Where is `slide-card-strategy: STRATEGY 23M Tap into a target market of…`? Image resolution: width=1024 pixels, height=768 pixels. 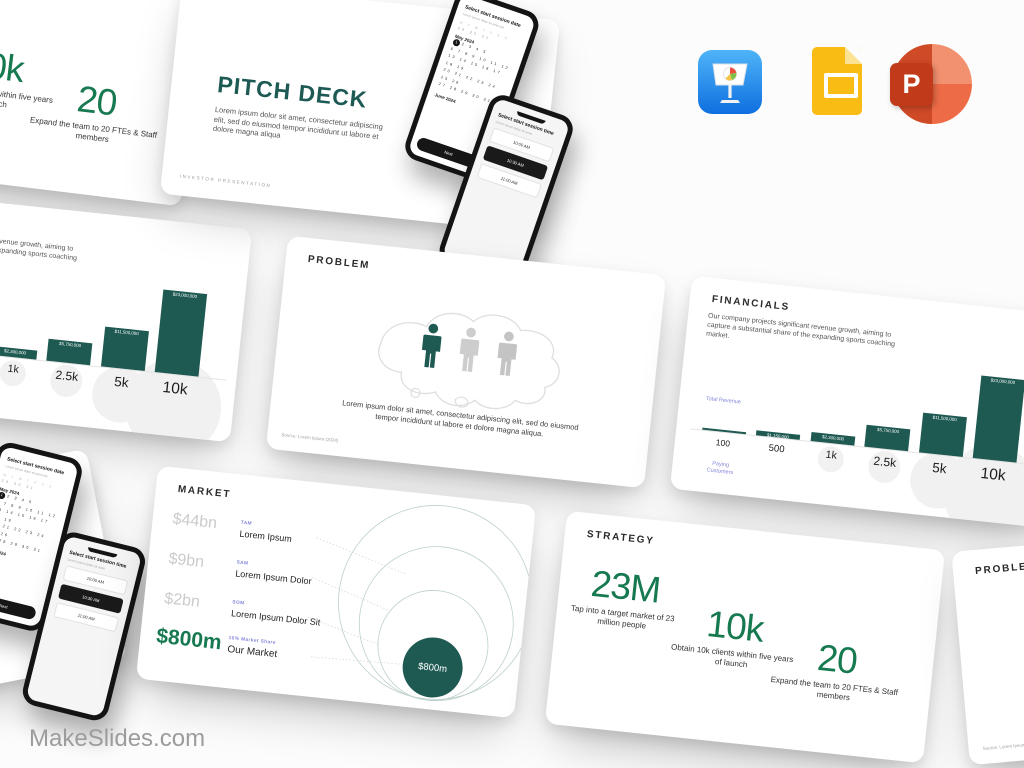
slide-card-strategy: STRATEGY 23M Tap into a target market of… is located at coordinates (745, 637).